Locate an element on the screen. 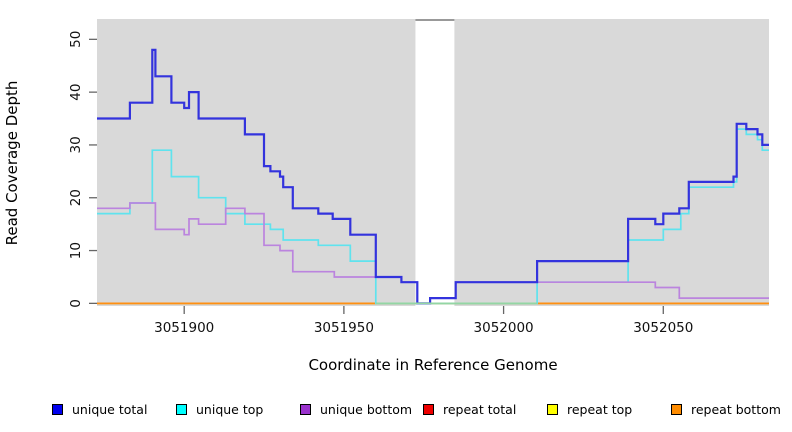  y-tick-label: 10 is located at coordinates (76, 250).